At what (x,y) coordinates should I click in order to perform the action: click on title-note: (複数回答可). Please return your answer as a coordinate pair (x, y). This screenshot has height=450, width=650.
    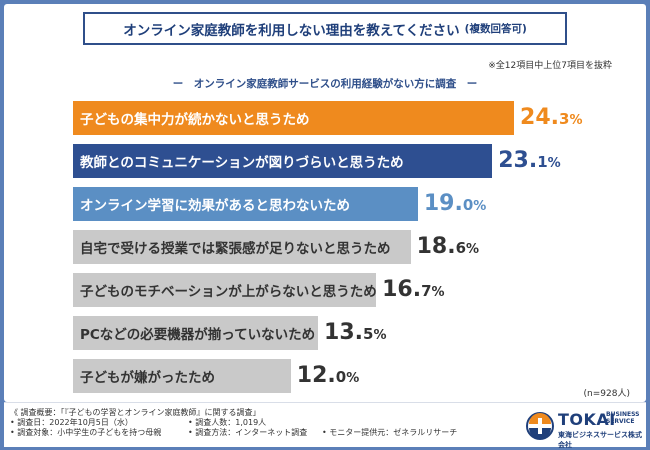
    Looking at the image, I should click on (495, 29).